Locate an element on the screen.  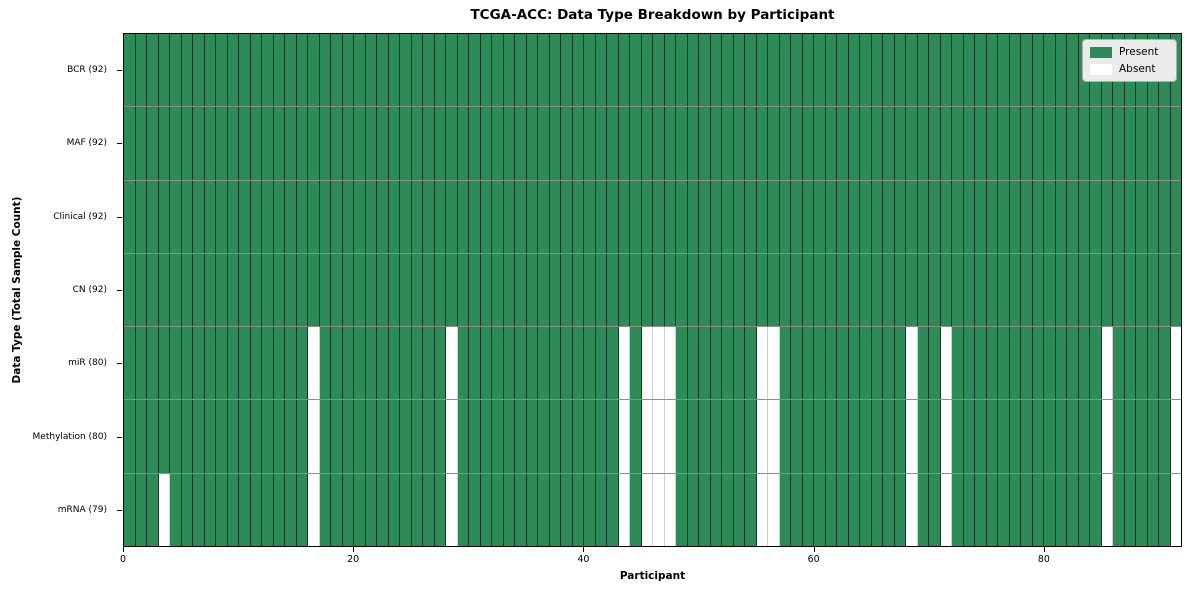
heatmap-row-miR is located at coordinates (652, 364).